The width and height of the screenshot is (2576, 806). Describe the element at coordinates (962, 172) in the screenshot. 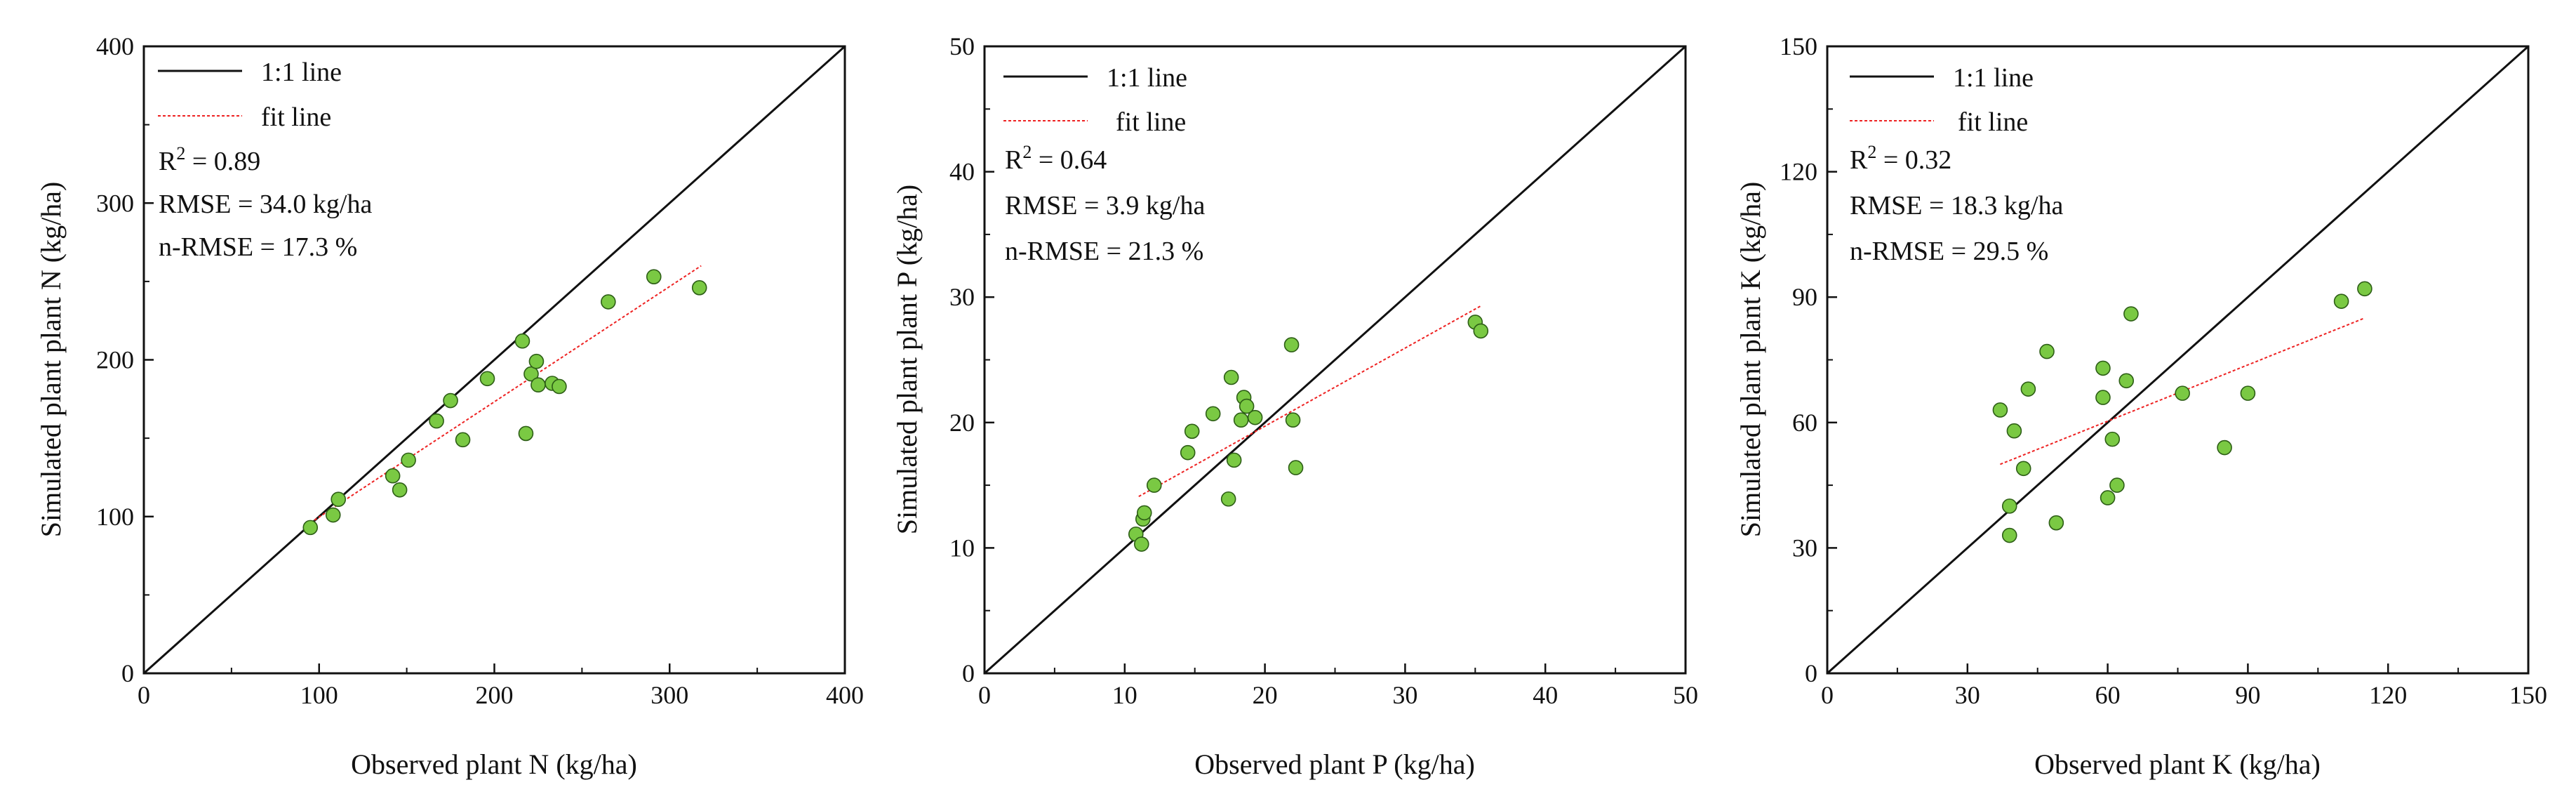

I see `y-tick-label: 40` at that location.